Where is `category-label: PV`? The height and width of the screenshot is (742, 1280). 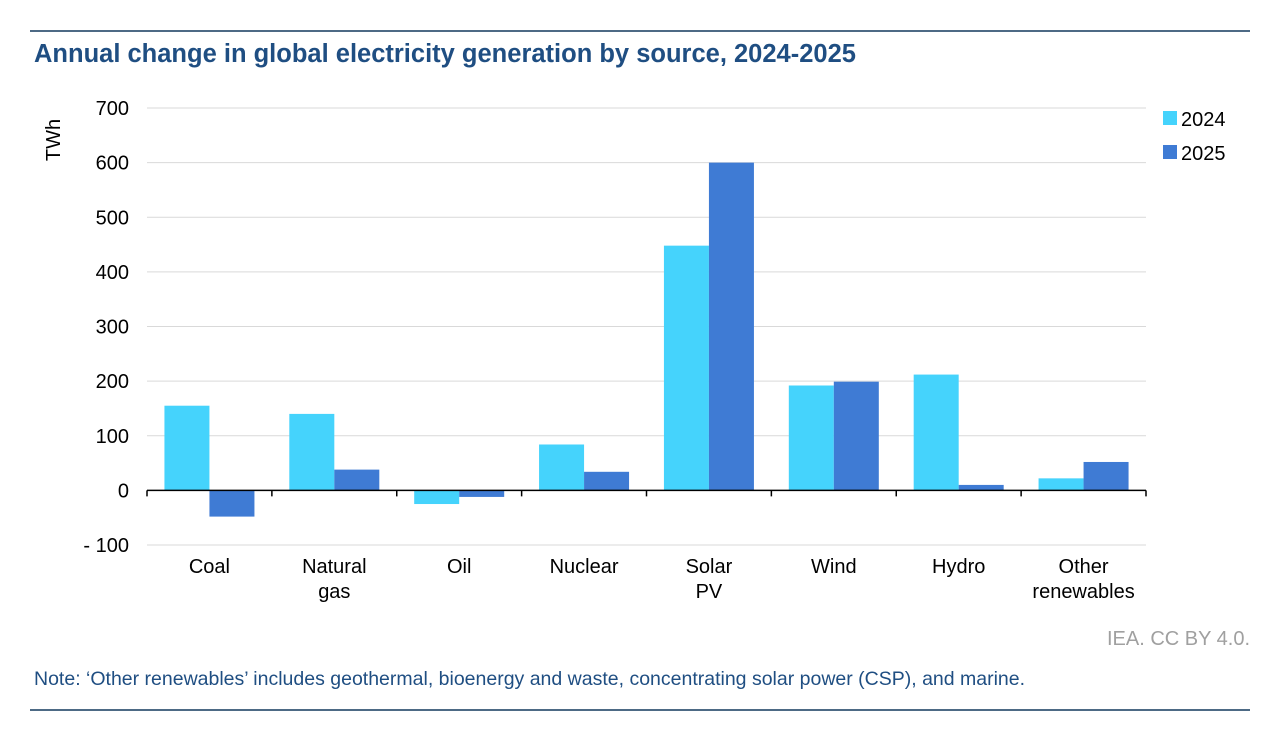 category-label: PV is located at coordinates (709, 592).